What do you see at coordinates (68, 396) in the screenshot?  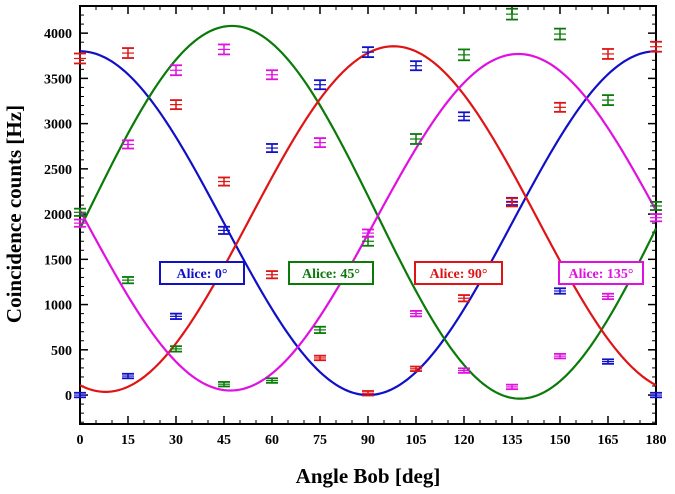 I see `y-tick-label: 0` at bounding box center [68, 396].